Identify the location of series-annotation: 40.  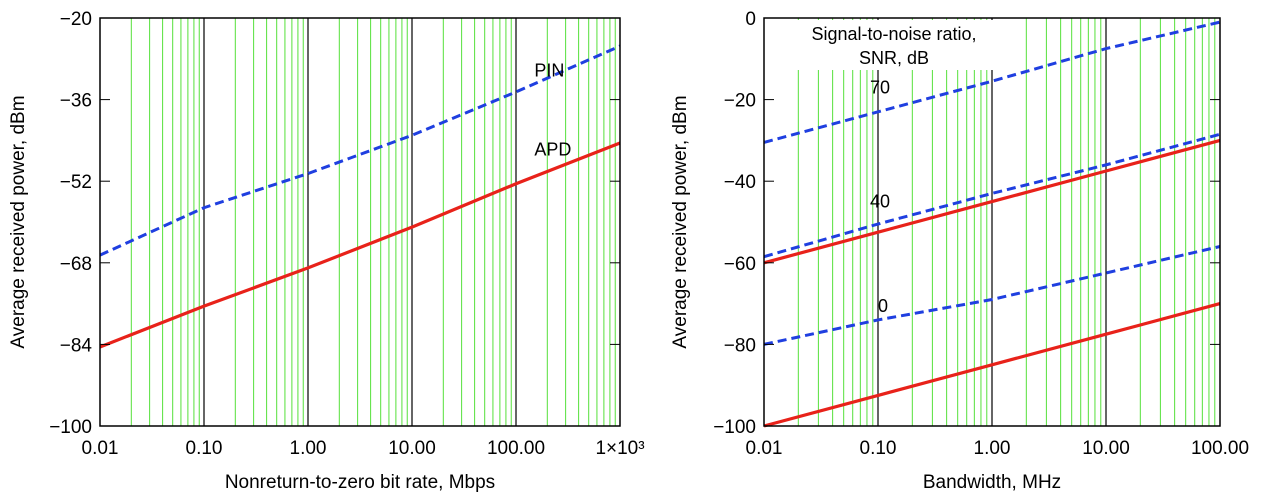
(880, 202).